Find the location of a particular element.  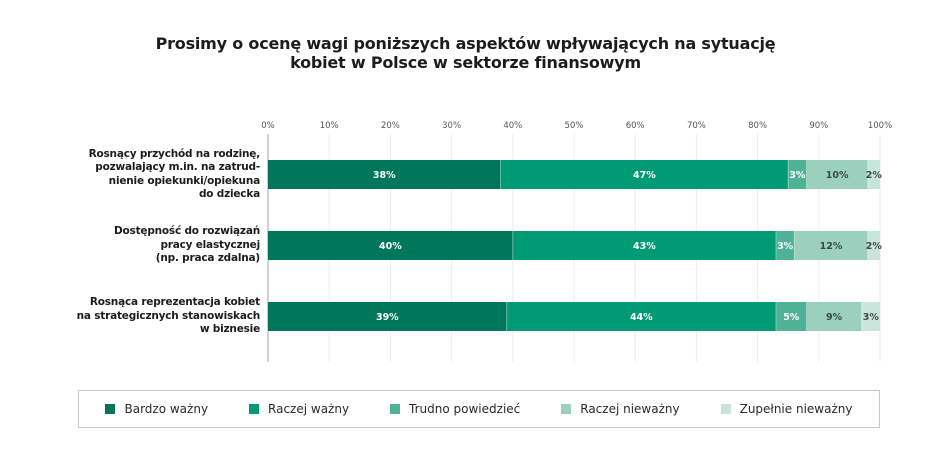

legend-item: Zupełnie nieważny is located at coordinates (786, 409).